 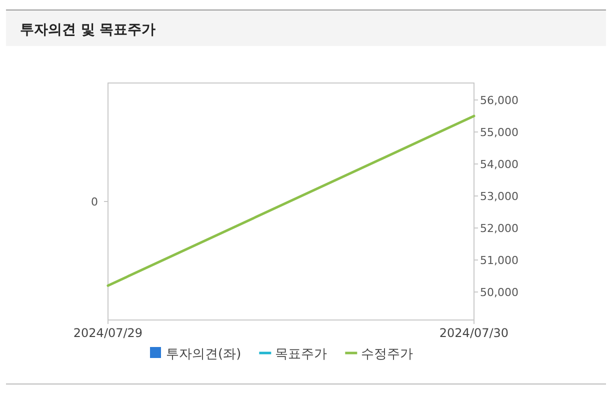 What do you see at coordinates (204, 354) in the screenshot?
I see `legend-label: 투자의견(좌)` at bounding box center [204, 354].